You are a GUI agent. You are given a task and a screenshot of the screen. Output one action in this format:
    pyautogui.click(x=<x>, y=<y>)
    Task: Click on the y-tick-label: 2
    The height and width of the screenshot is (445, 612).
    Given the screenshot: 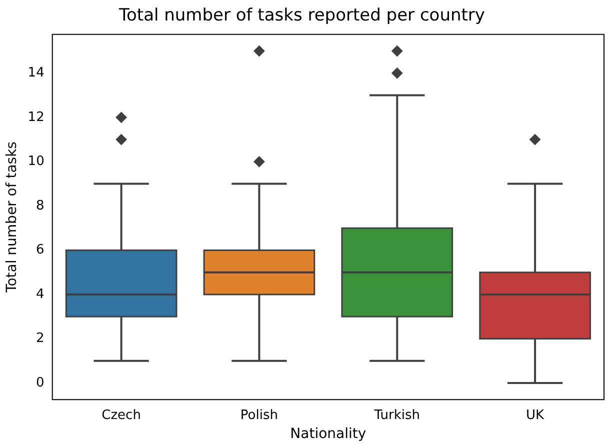 What is the action you would take?
    pyautogui.click(x=40, y=338)
    